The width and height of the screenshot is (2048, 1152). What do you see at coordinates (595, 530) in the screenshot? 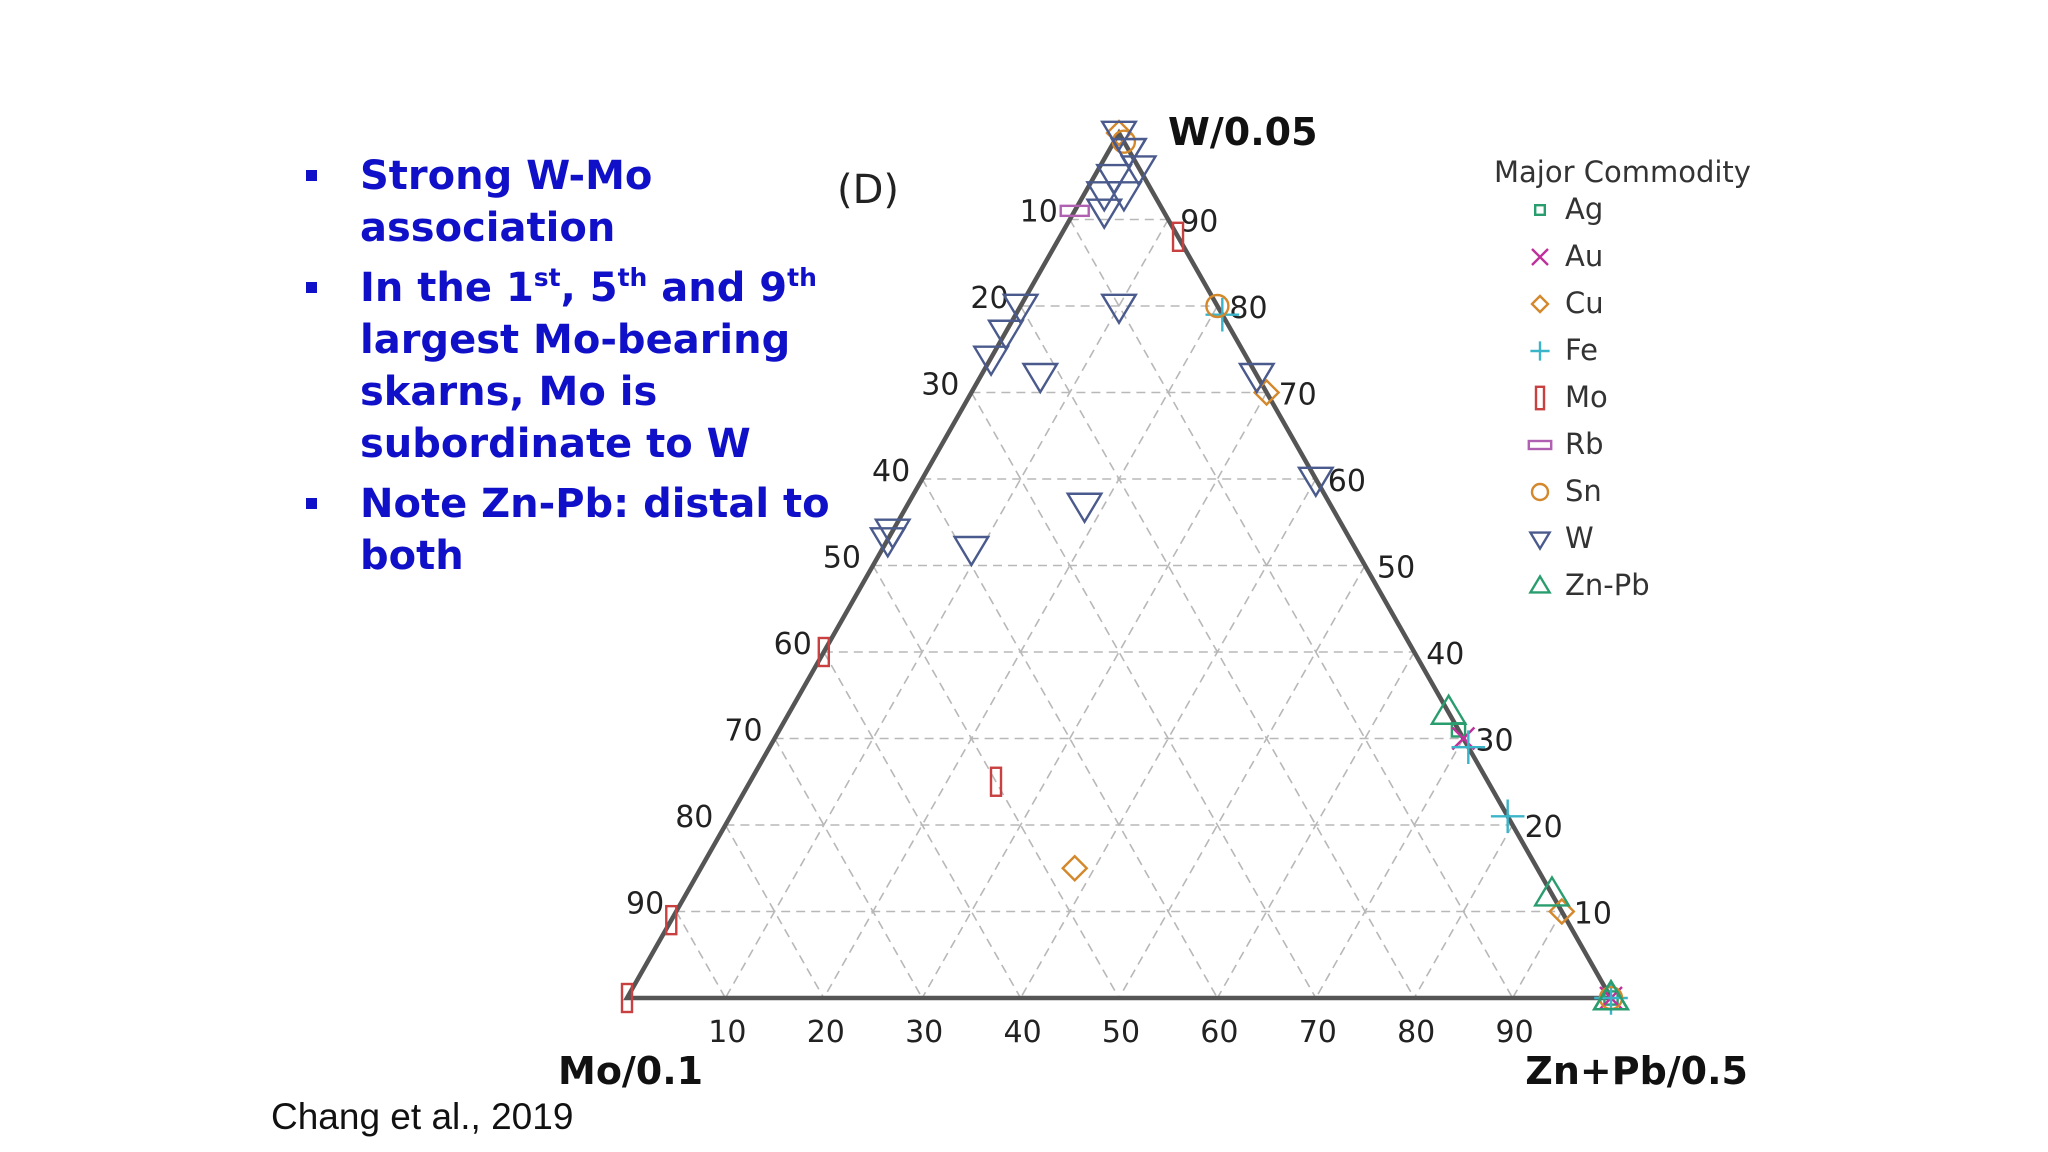
I see `bullet-text: Note Zn-Pb: distal to both` at bounding box center [595, 530].